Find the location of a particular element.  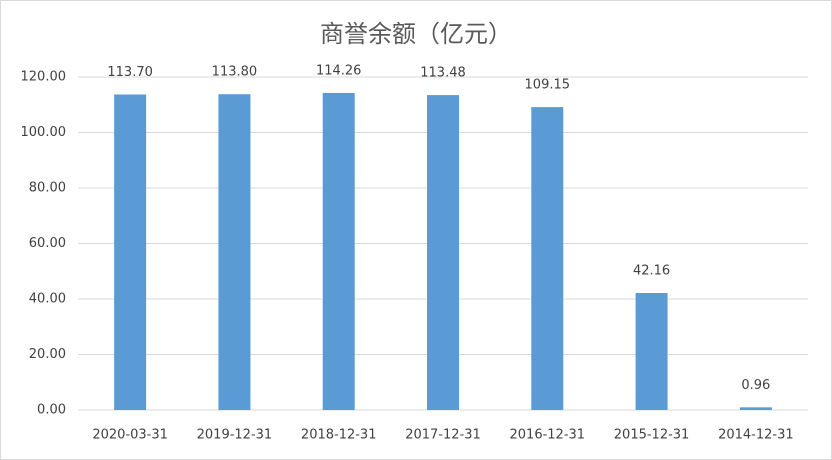

value-label: 42.16 is located at coordinates (651, 271).